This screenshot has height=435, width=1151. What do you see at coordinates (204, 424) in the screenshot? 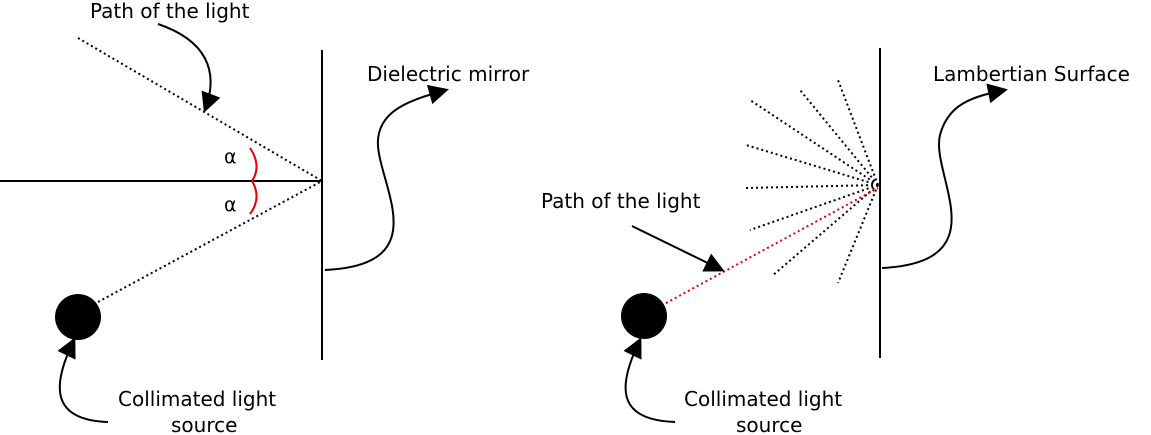
I see `source-label-left-line2: source` at bounding box center [204, 424].